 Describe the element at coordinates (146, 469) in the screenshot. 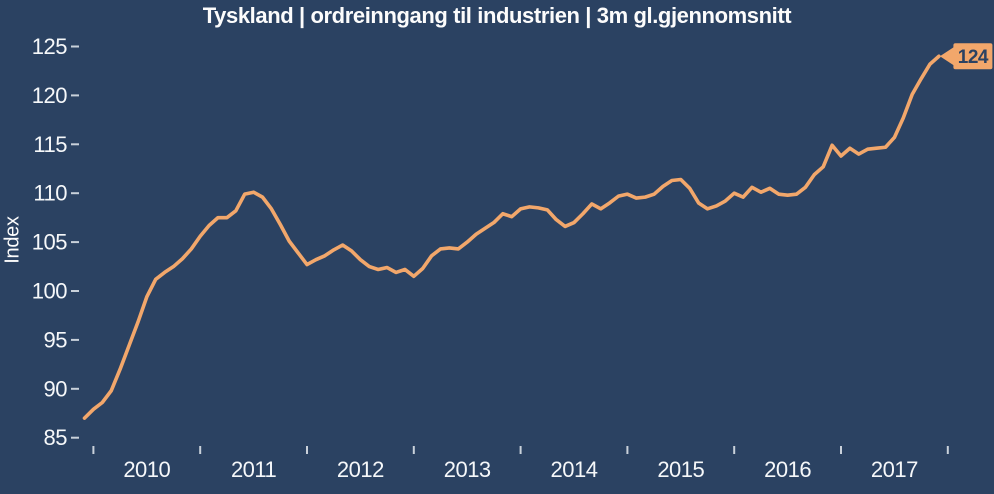

I see `x-tick-label: 2010` at that location.